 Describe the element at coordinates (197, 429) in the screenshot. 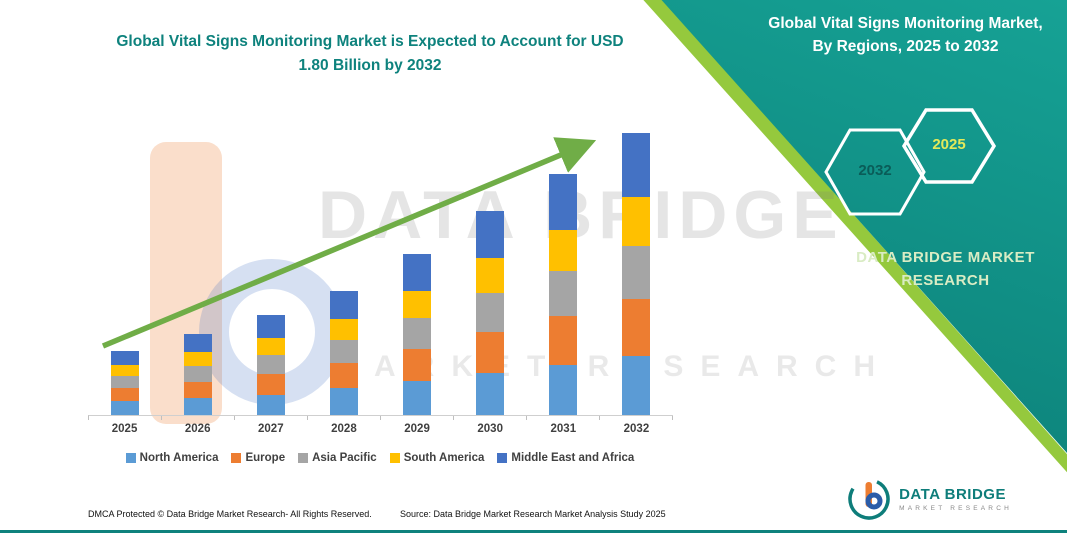

I see `x-axis-label: 2026` at that location.